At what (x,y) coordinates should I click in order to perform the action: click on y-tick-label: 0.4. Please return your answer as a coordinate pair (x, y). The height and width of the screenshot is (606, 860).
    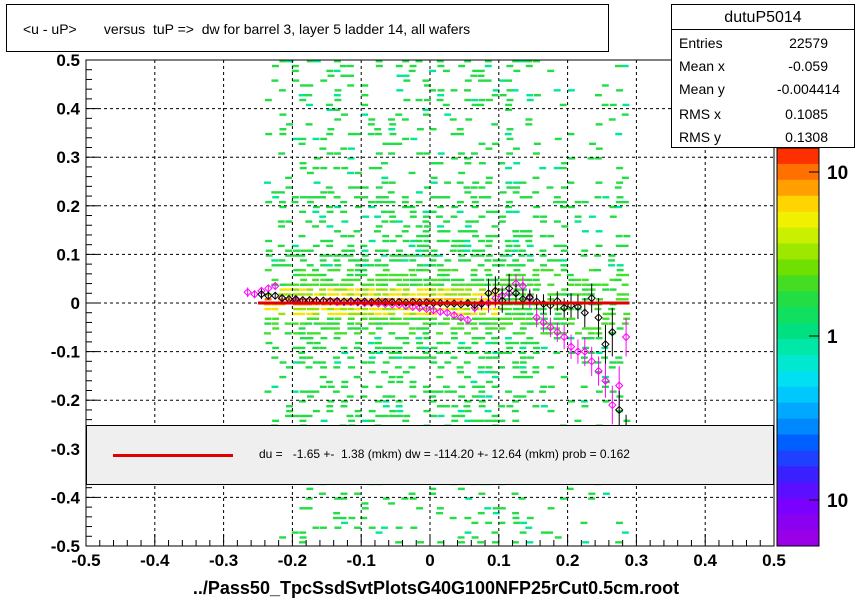
    Looking at the image, I should click on (68, 109).